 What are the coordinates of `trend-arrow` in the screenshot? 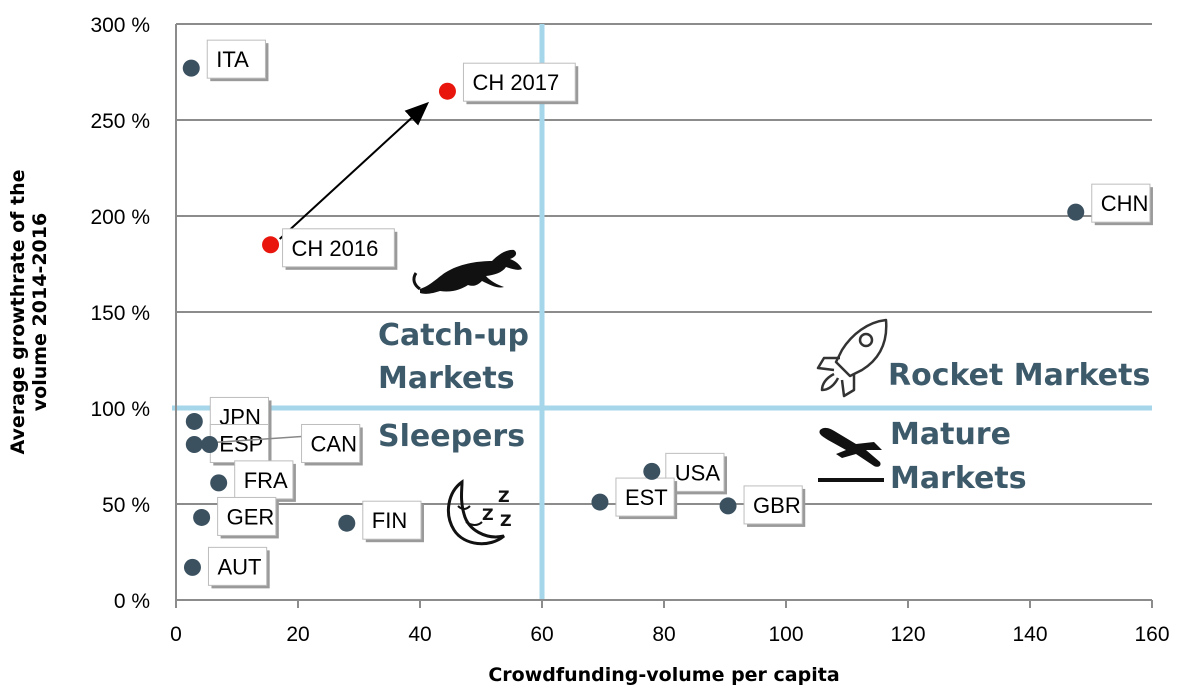 It's located at (354, 170).